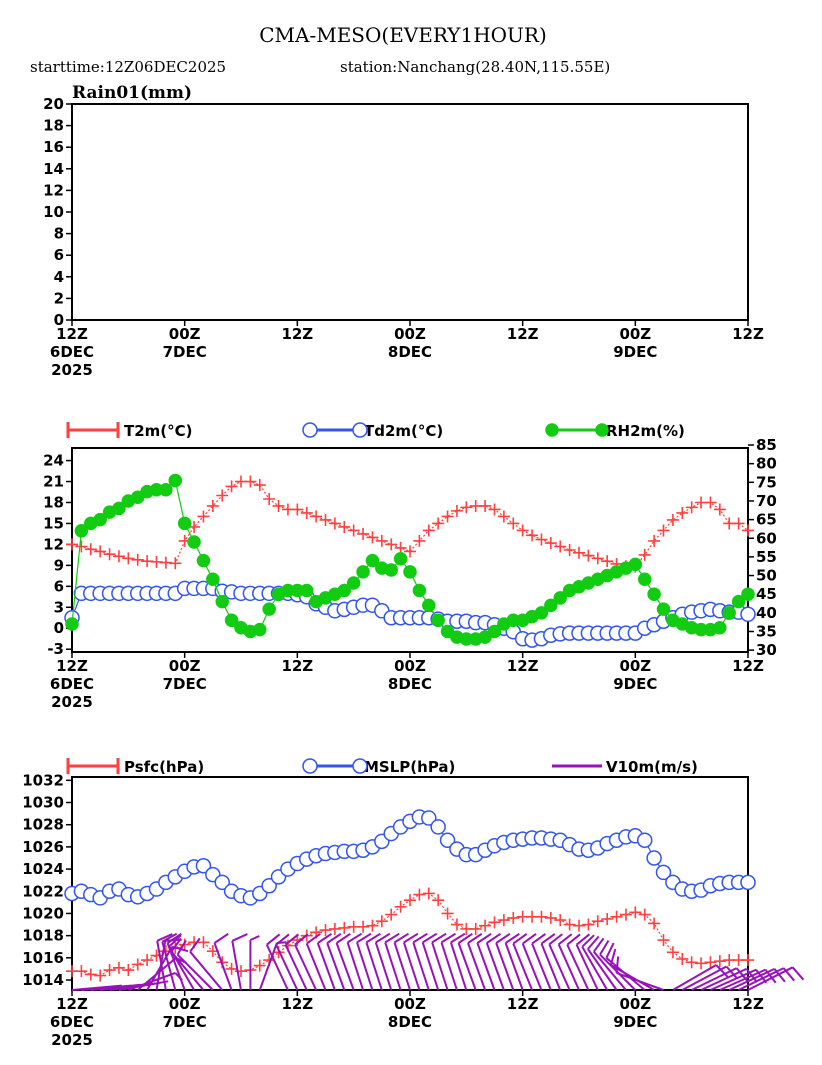 The image size is (822, 1065). Describe the element at coordinates (53, 147) in the screenshot. I see `rain-y-tick-label: 16` at that location.